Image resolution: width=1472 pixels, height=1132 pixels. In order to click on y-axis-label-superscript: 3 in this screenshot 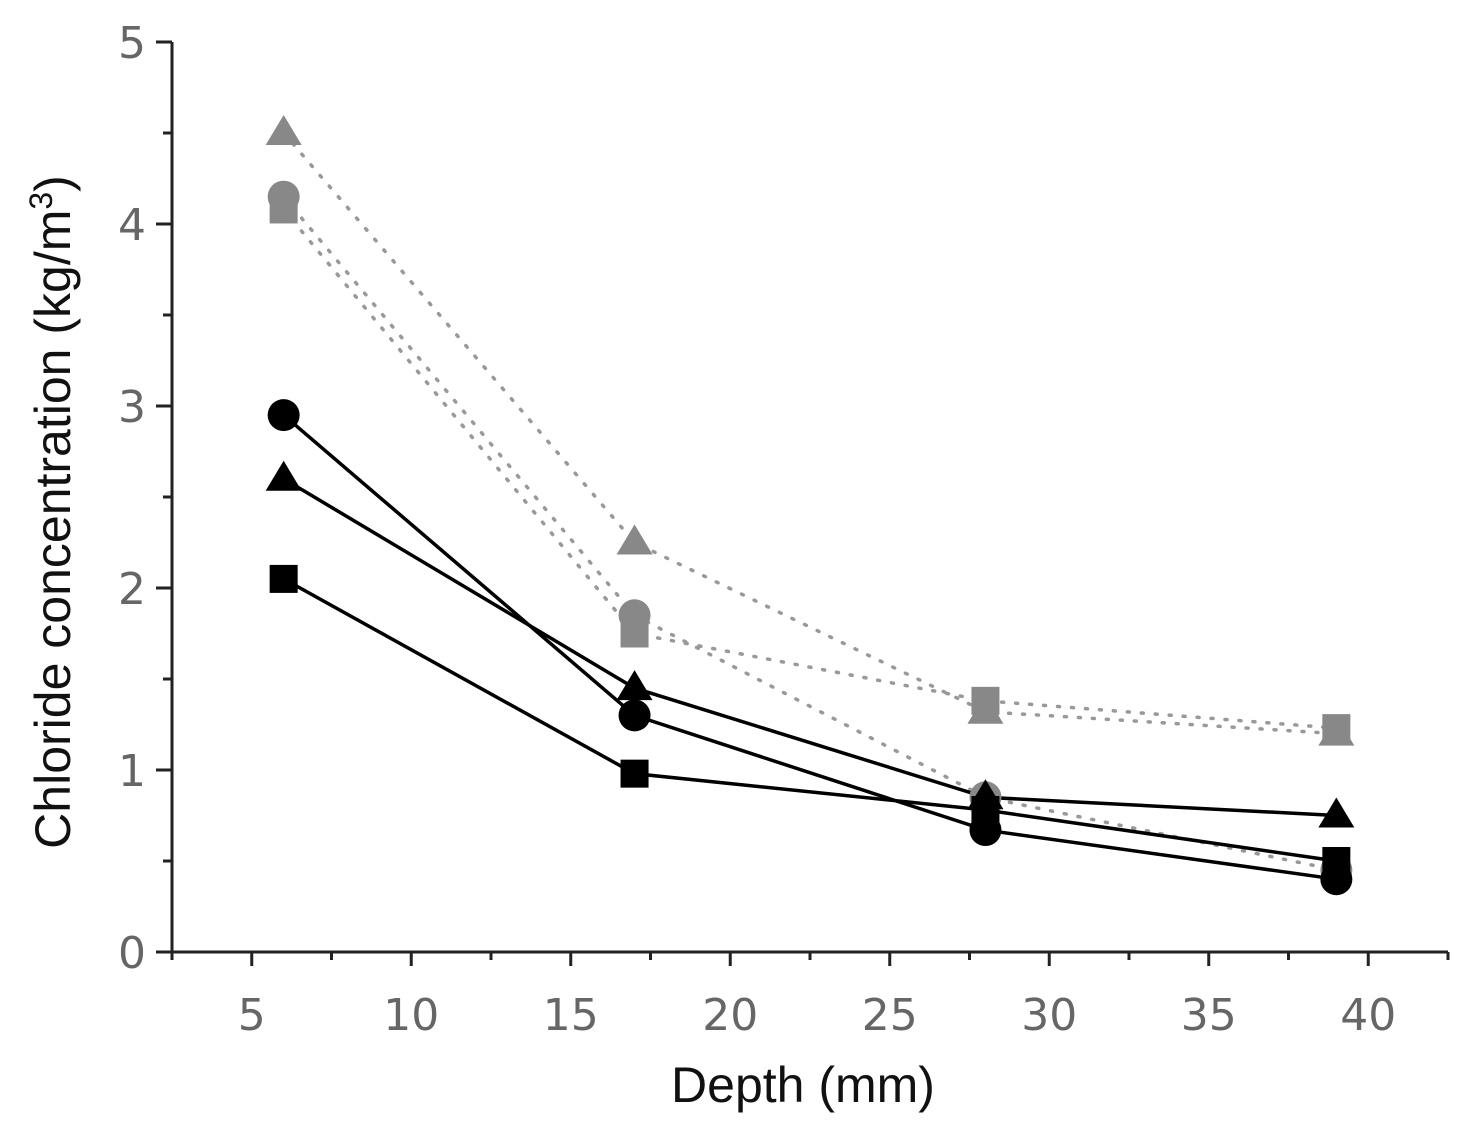, I will do `click(41, 201)`.